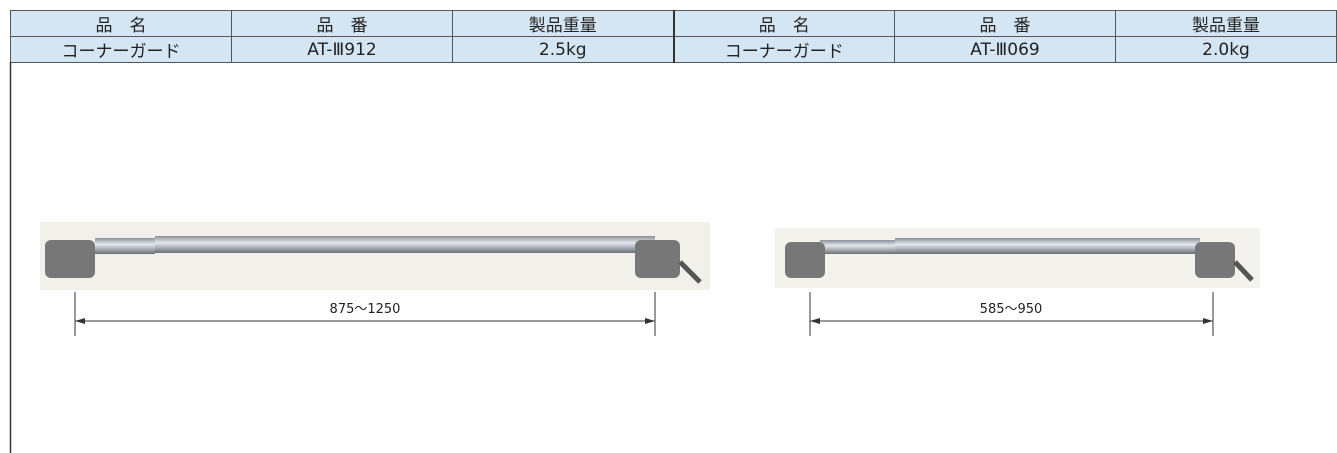 The image size is (1337, 453). Describe the element at coordinates (644, 321) in the screenshot. I see `arrowheads` at that location.